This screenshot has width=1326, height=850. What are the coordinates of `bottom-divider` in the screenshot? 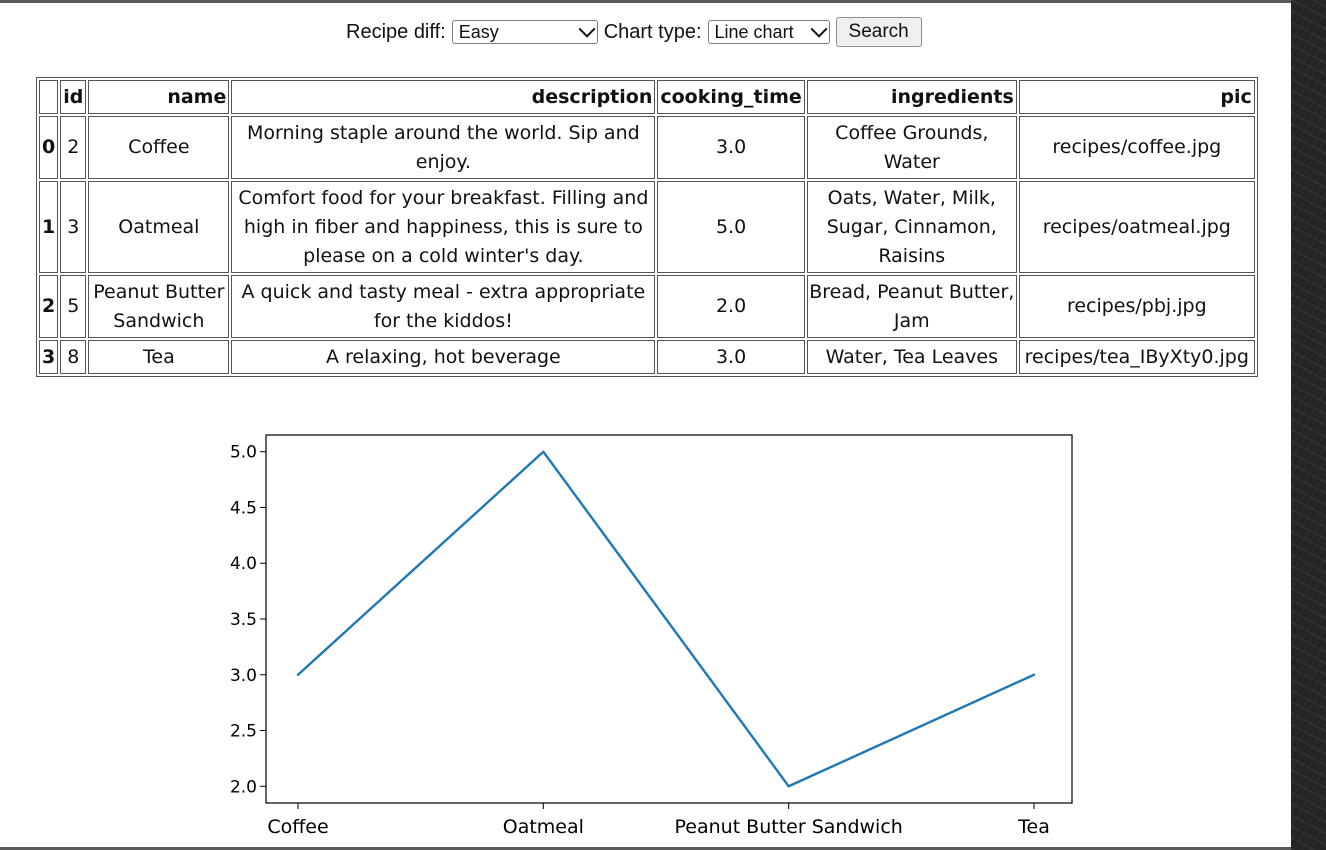 It's located at (645, 848).